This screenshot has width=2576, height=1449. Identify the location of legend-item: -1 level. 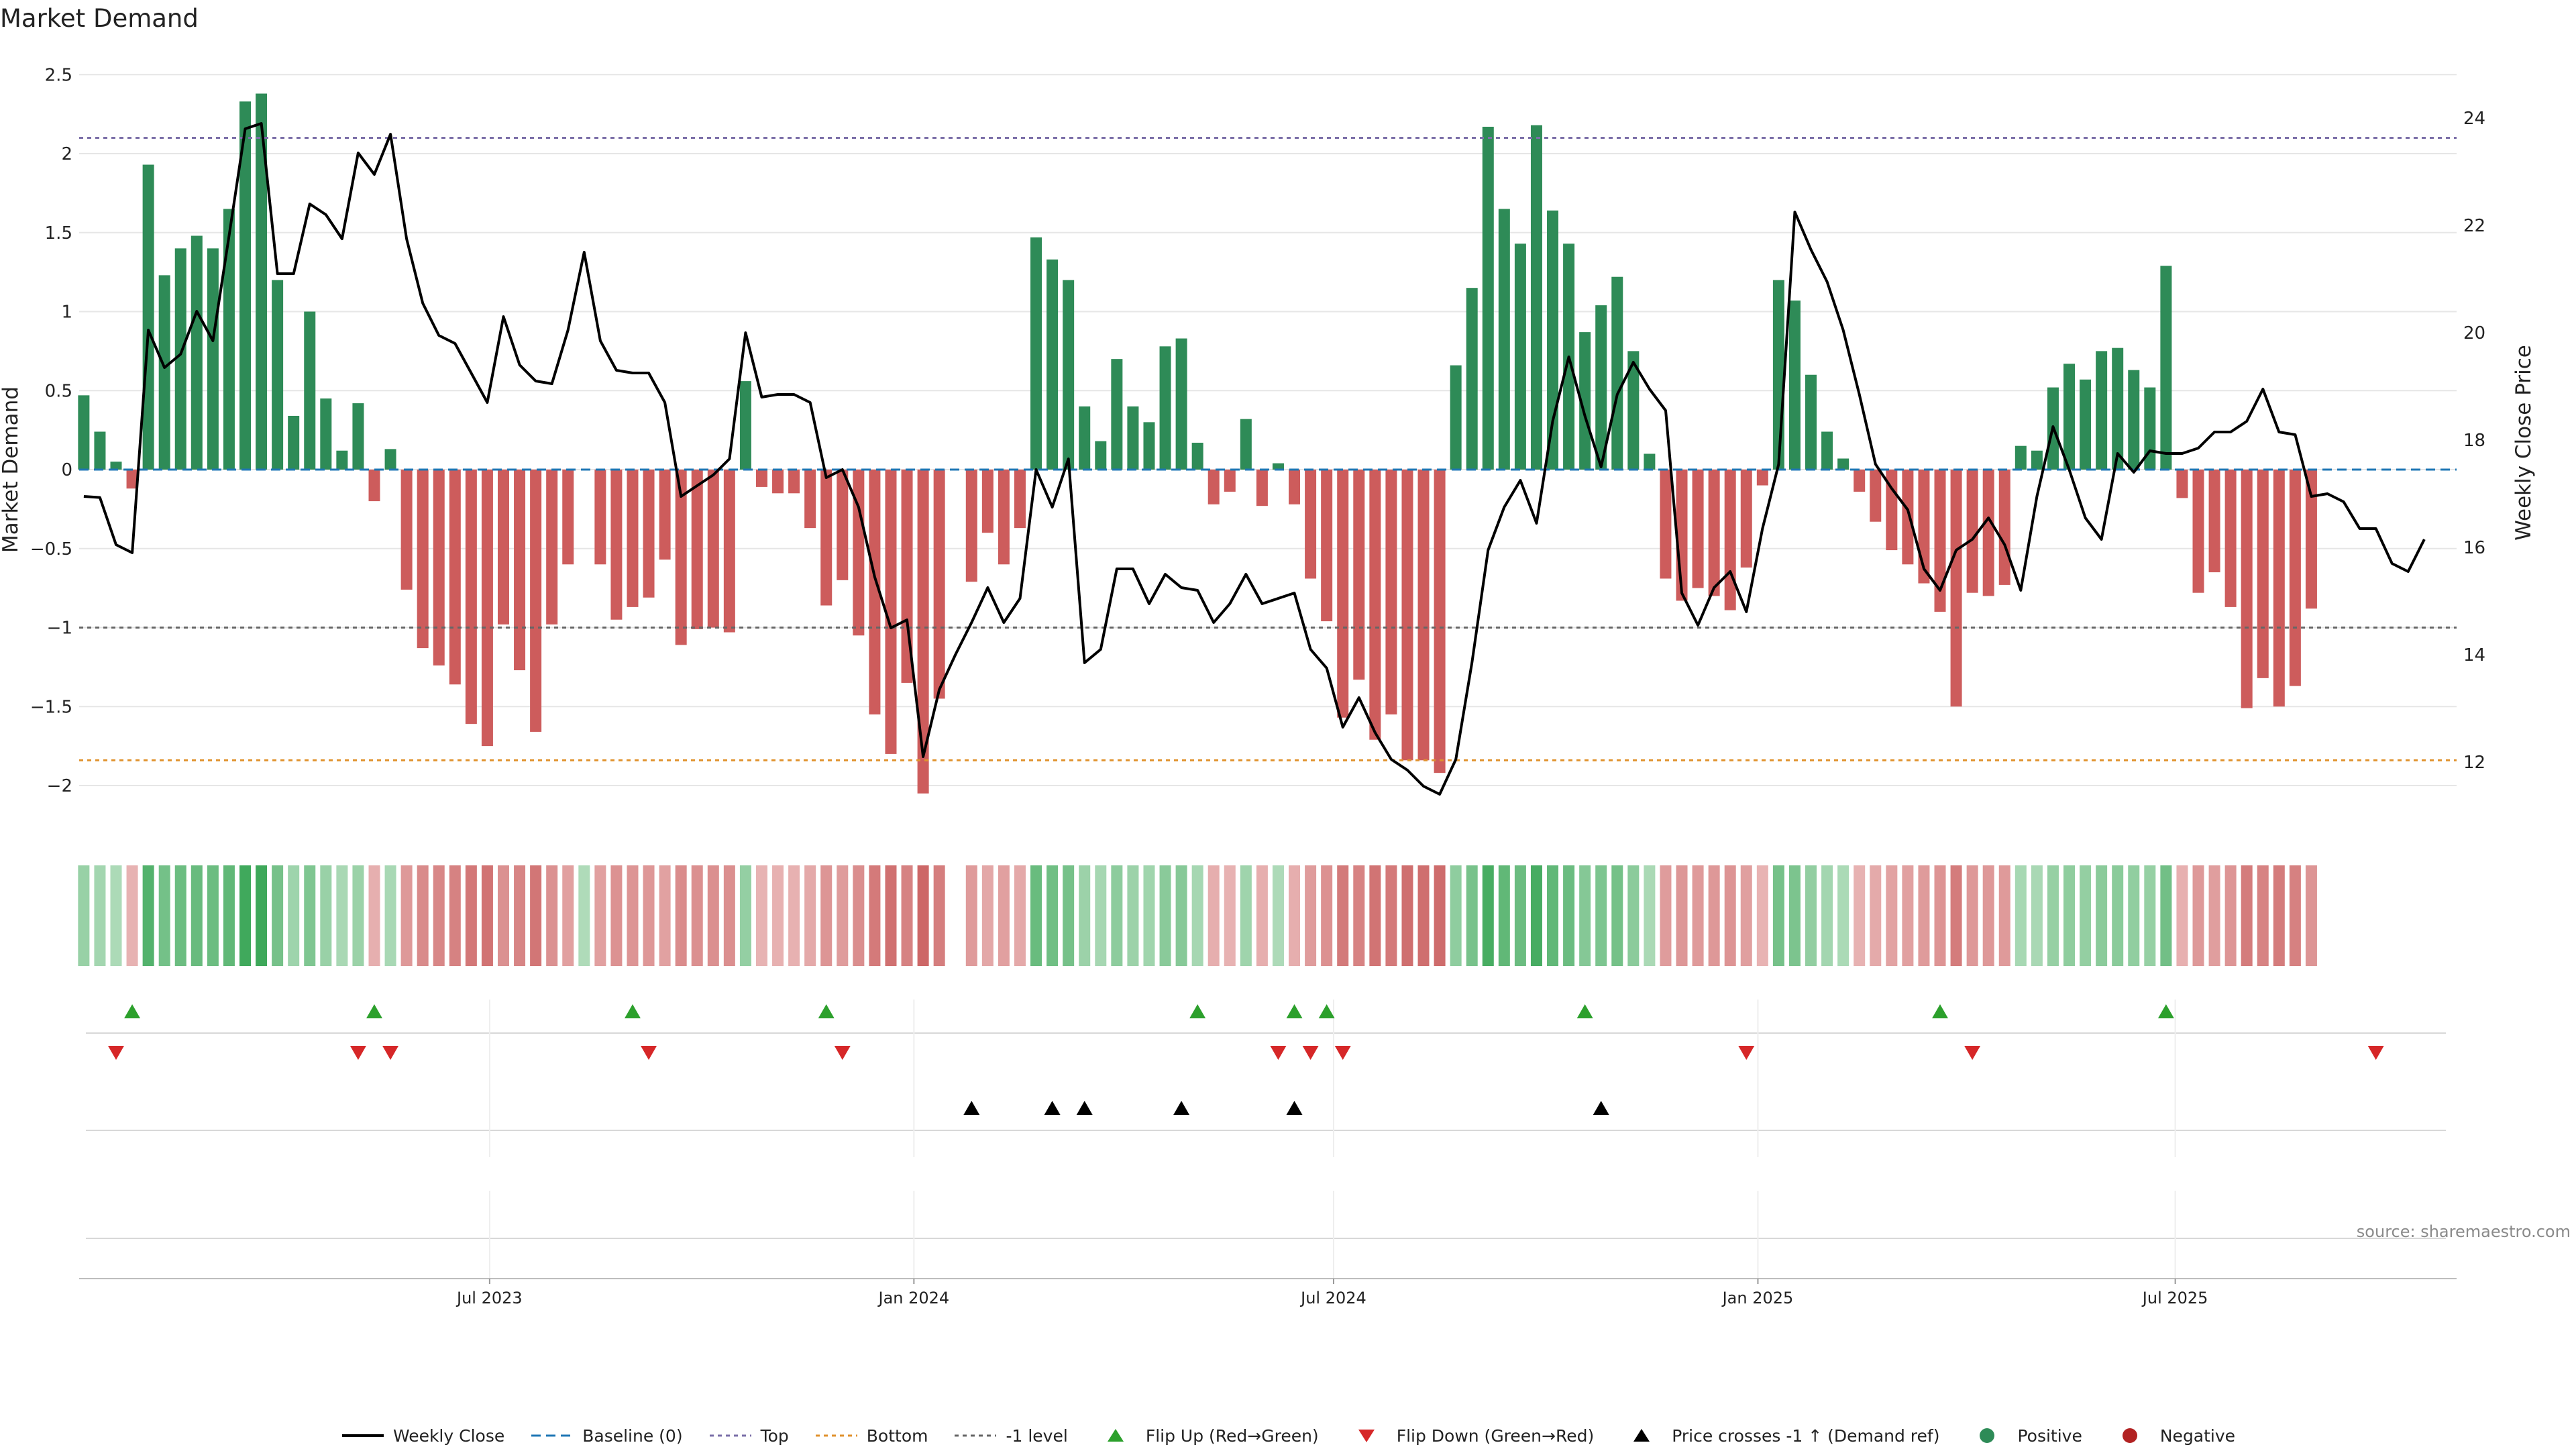
(1010, 1436).